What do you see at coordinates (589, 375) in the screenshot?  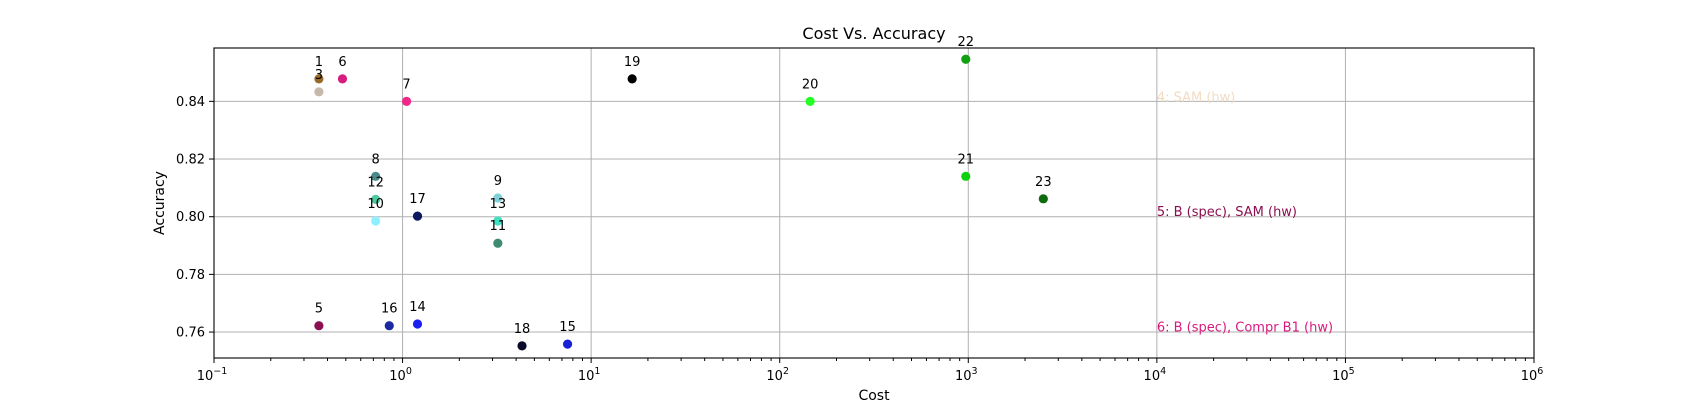 I see `x-tick-label: 10¹` at bounding box center [589, 375].